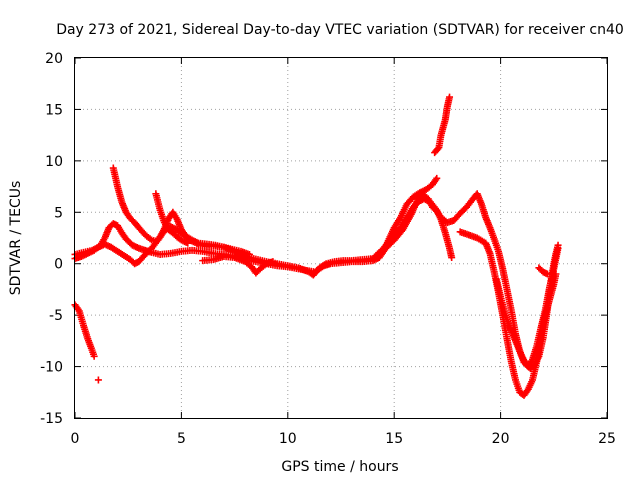  Describe the element at coordinates (58, 213) in the screenshot. I see `y-tick-label: 5` at that location.